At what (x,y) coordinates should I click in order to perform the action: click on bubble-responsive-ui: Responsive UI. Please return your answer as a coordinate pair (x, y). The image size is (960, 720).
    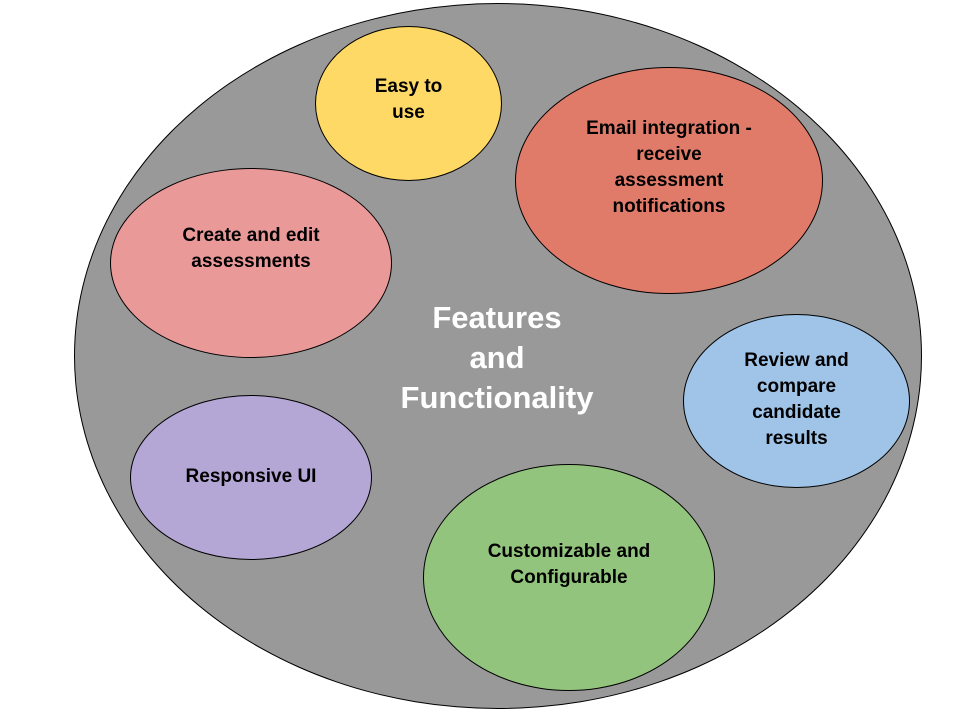
    Looking at the image, I should click on (251, 477).